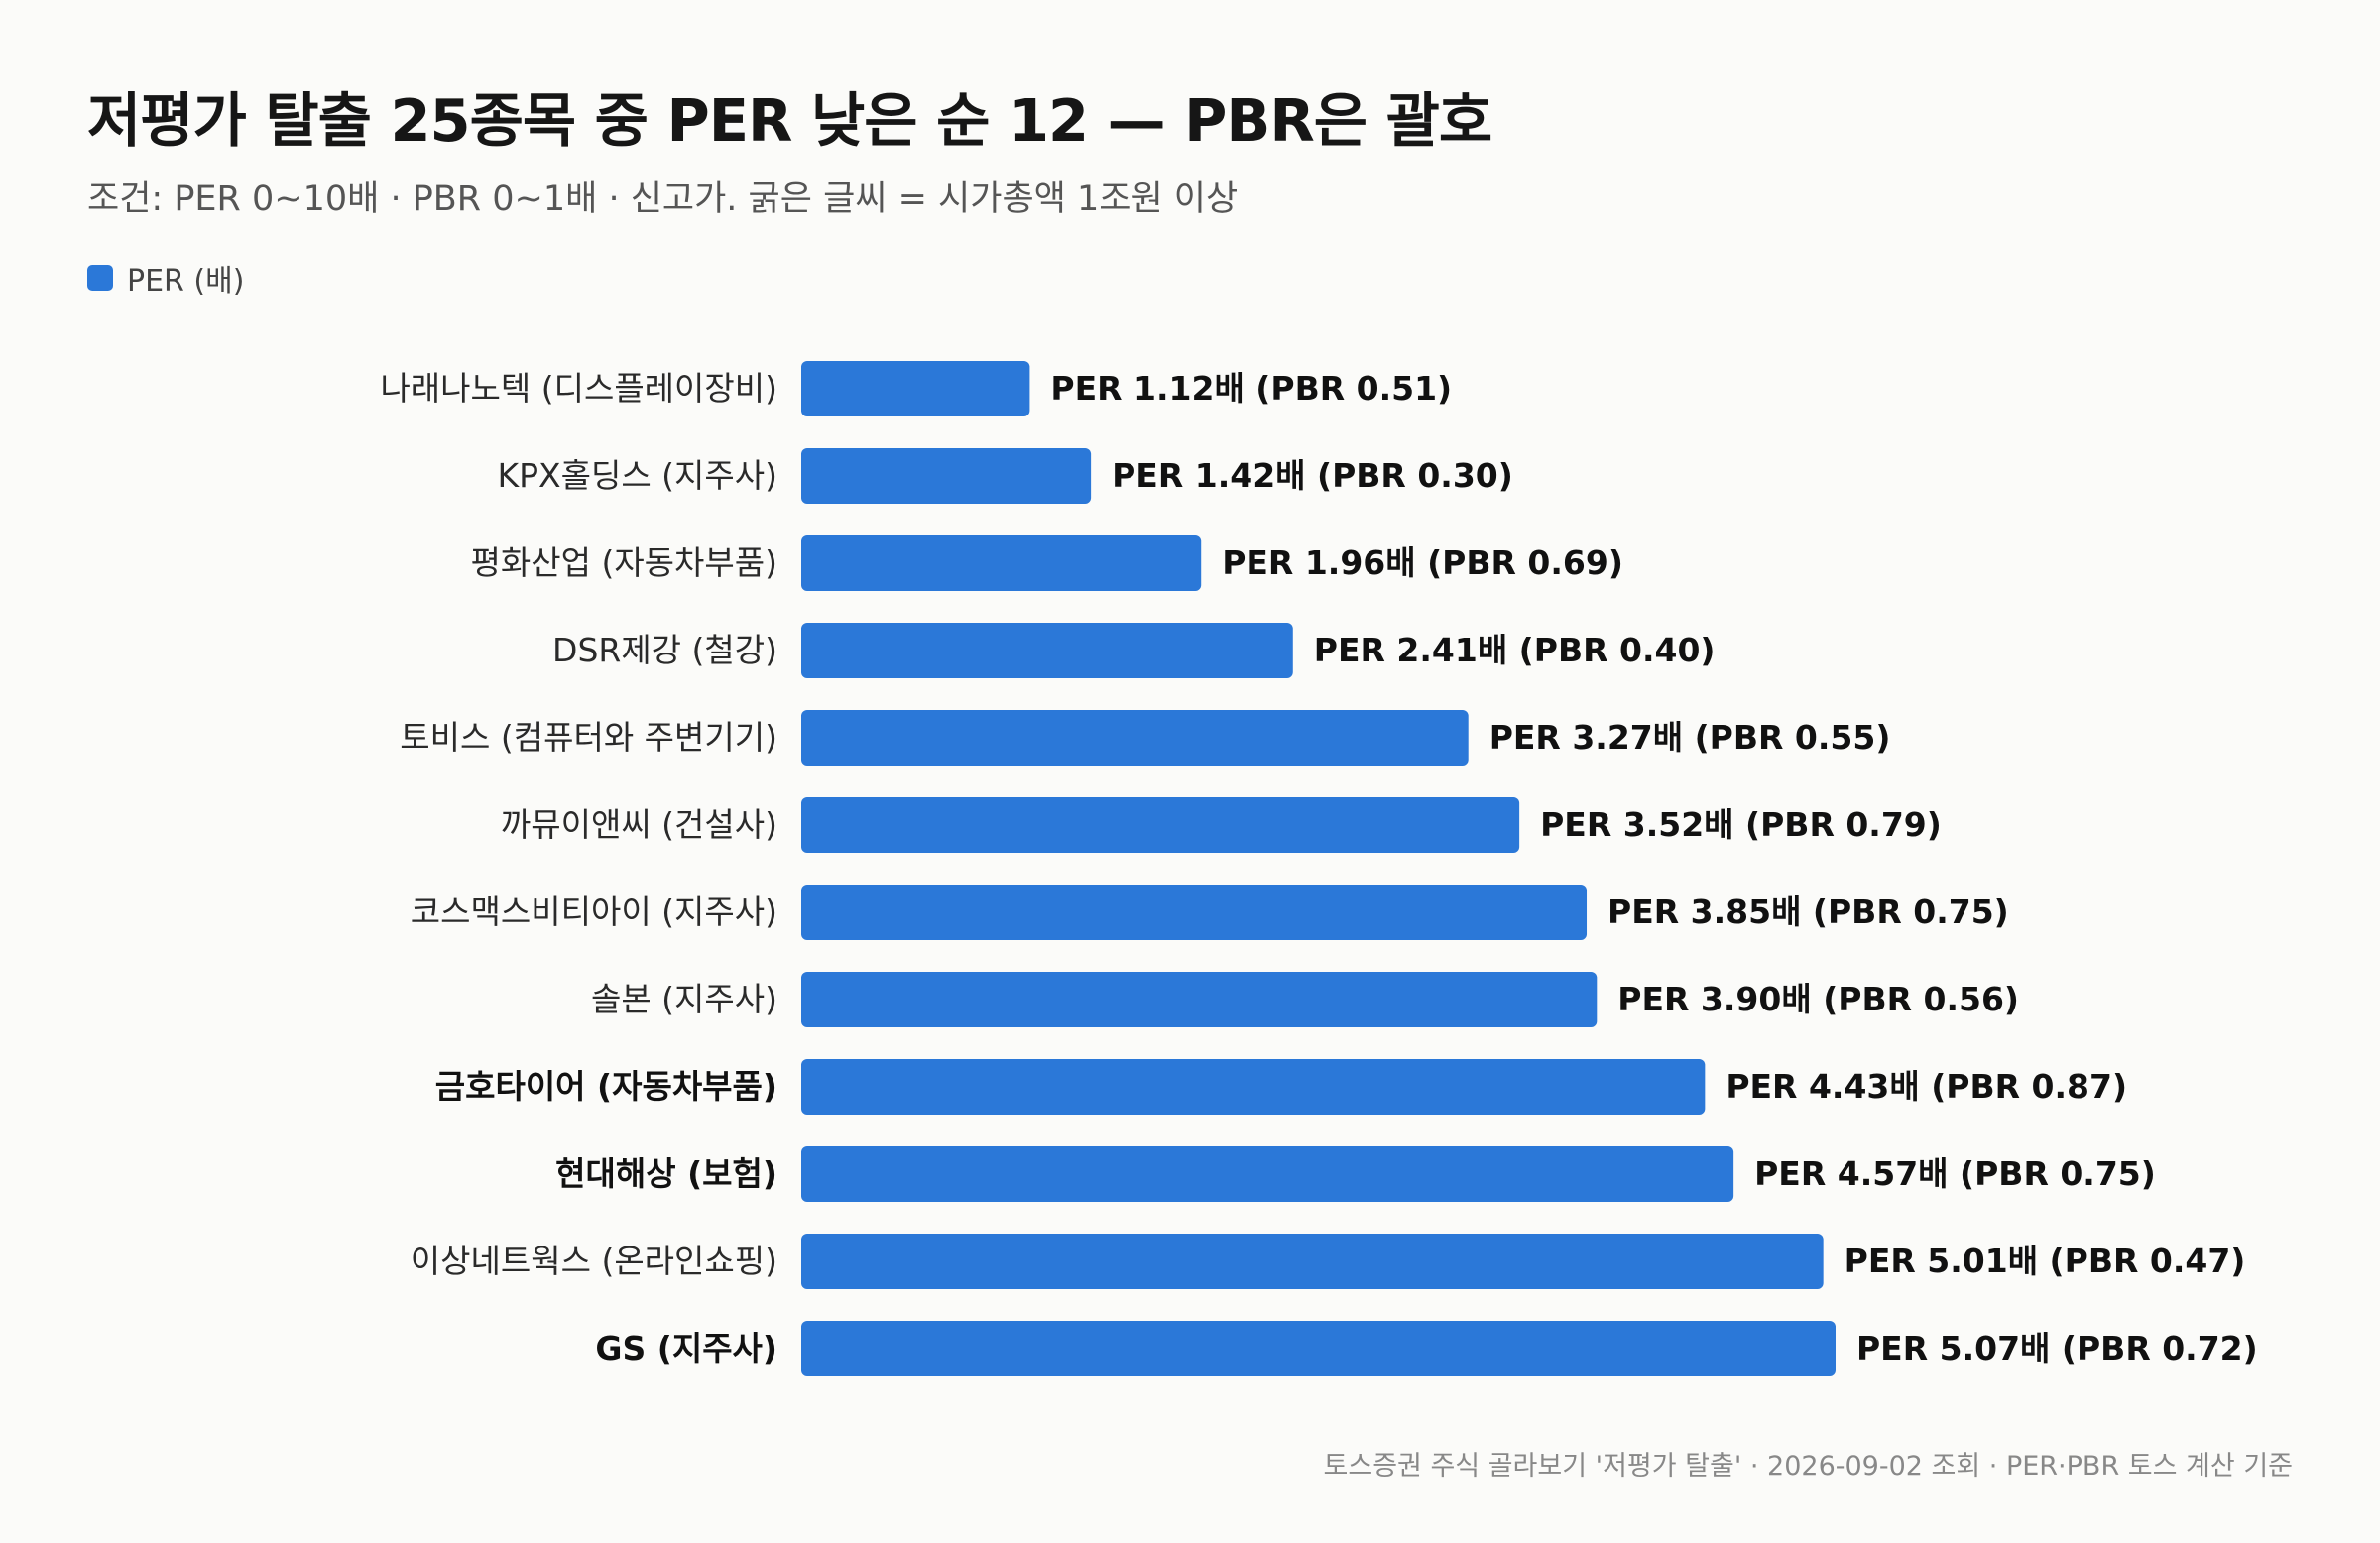  I want to click on category-label: 코스맥스비티아이 (지주사), so click(594, 911).